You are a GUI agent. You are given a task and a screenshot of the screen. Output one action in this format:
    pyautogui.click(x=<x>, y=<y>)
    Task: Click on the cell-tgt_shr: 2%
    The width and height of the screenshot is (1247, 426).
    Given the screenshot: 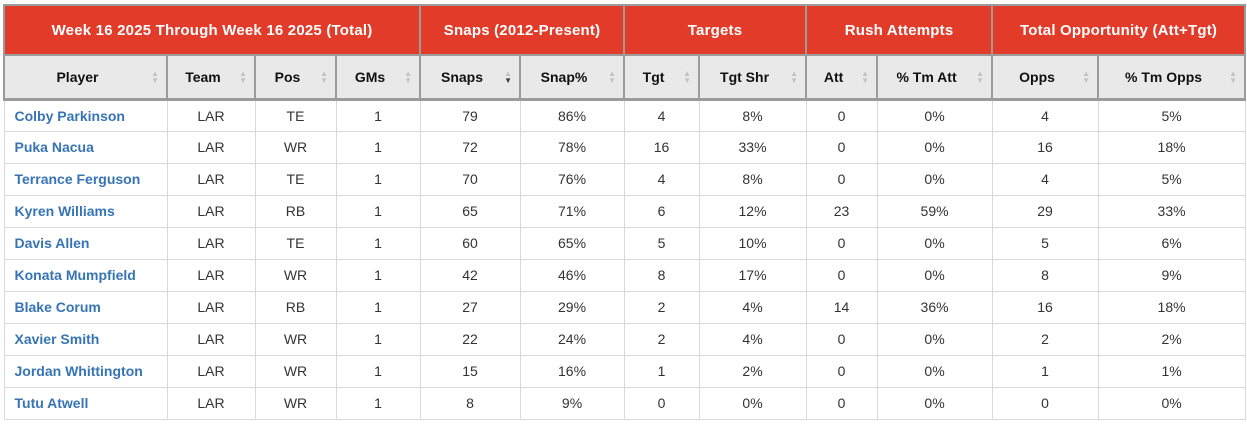 What is the action you would take?
    pyautogui.click(x=752, y=371)
    